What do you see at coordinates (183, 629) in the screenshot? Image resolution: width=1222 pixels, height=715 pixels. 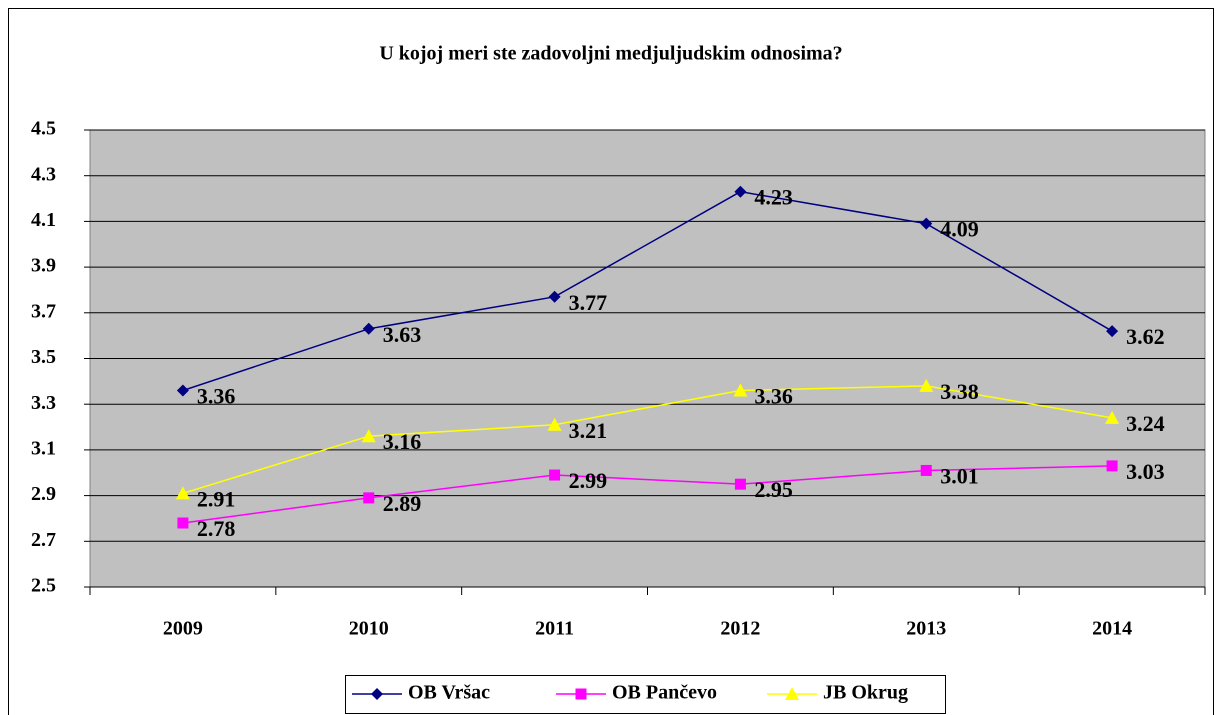 I see `x-tick-label: 2009` at bounding box center [183, 629].